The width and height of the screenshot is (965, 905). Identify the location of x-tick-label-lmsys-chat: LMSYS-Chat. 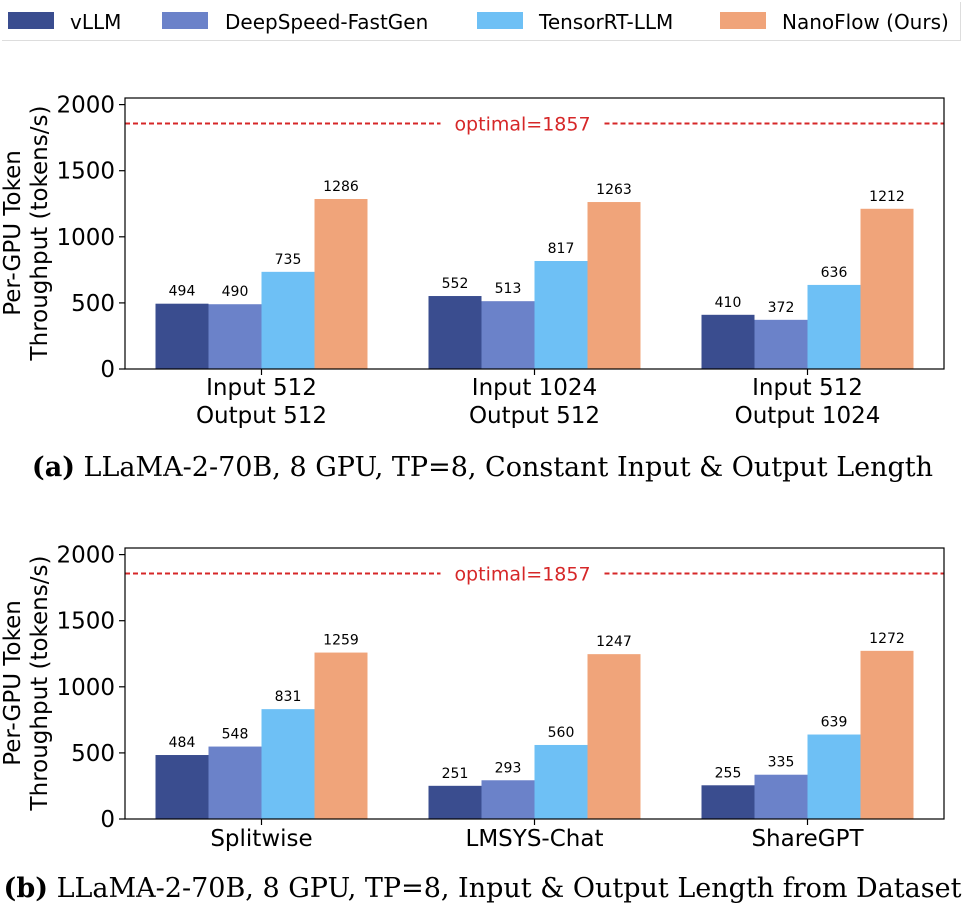
(535, 839).